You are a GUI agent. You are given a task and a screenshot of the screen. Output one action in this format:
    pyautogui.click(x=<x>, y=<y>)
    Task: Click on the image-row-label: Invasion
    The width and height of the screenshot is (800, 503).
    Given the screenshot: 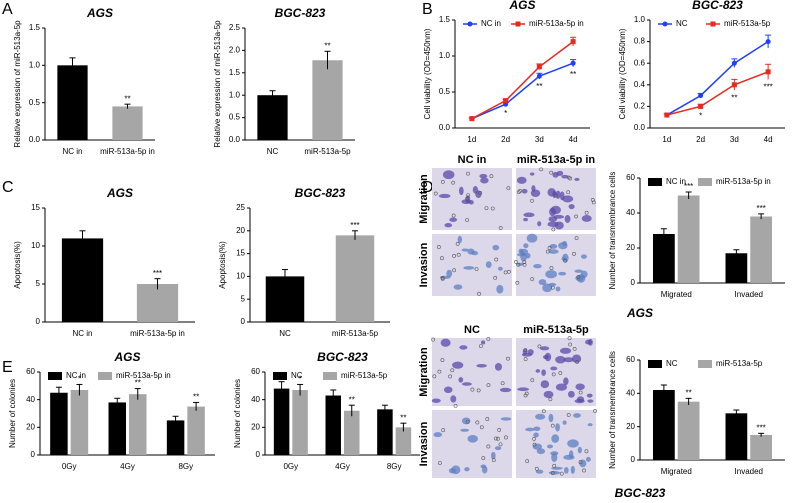 What is the action you would take?
    pyautogui.click(x=424, y=443)
    